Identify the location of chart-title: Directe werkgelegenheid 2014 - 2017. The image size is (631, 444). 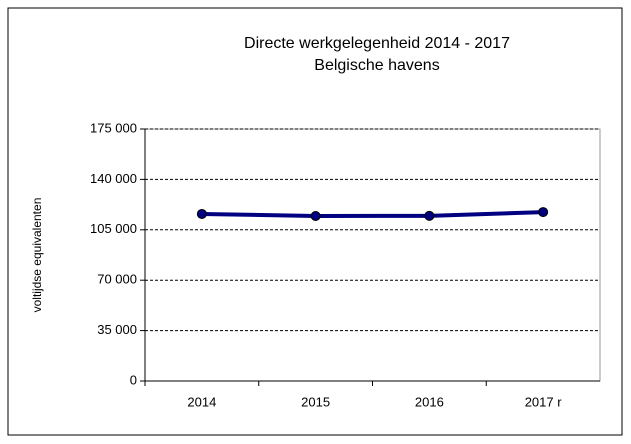
(377, 43).